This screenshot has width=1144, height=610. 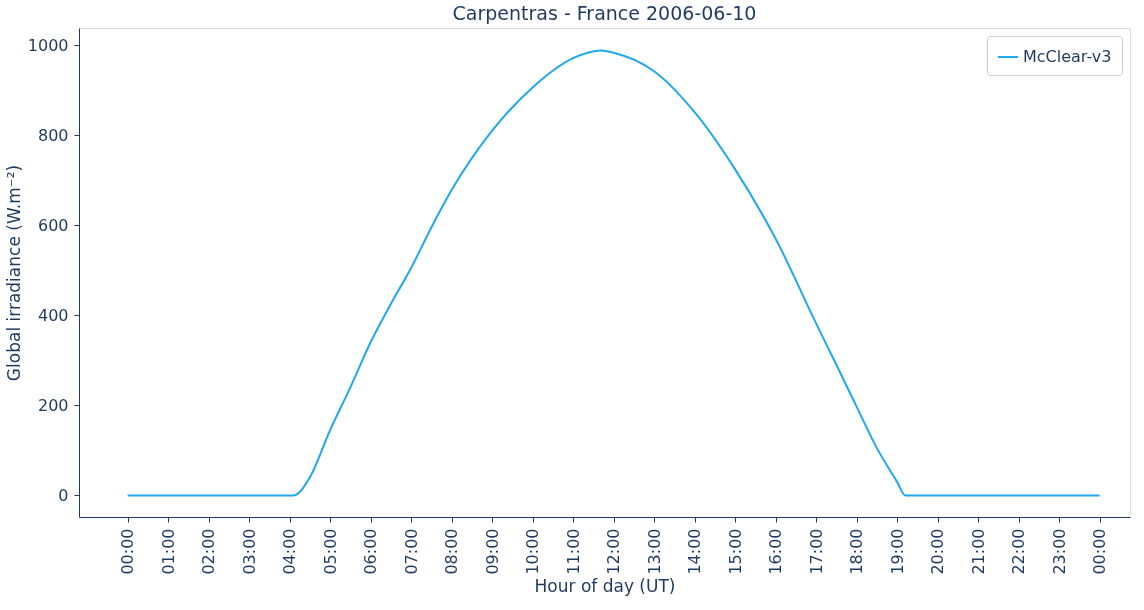 What do you see at coordinates (53, 405) in the screenshot?
I see `y-tick-label: 200` at bounding box center [53, 405].